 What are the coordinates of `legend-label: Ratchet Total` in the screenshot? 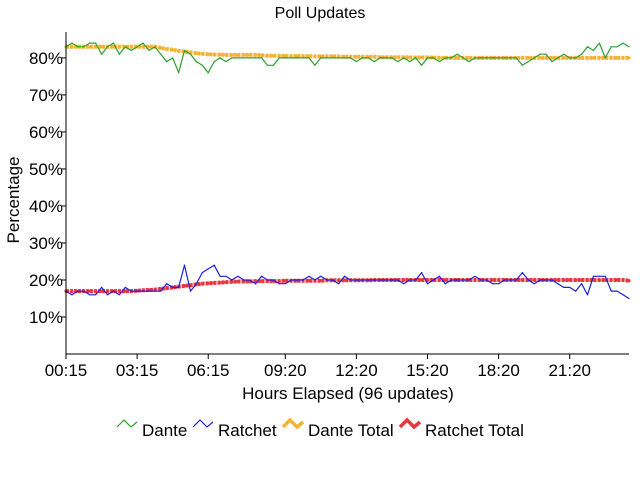 It's located at (474, 430).